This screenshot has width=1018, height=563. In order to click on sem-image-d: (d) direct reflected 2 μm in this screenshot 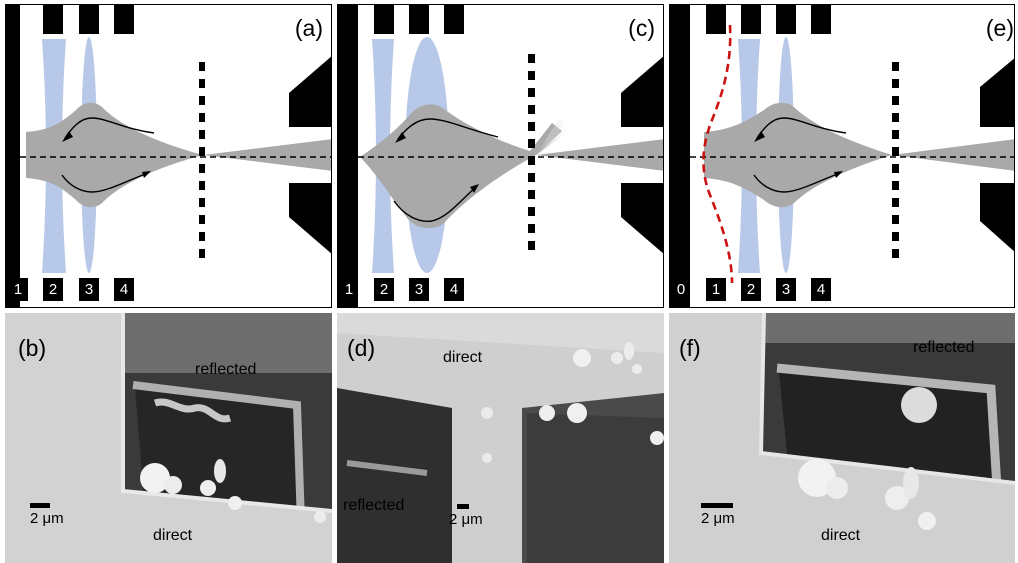, I will do `click(500, 438)`.